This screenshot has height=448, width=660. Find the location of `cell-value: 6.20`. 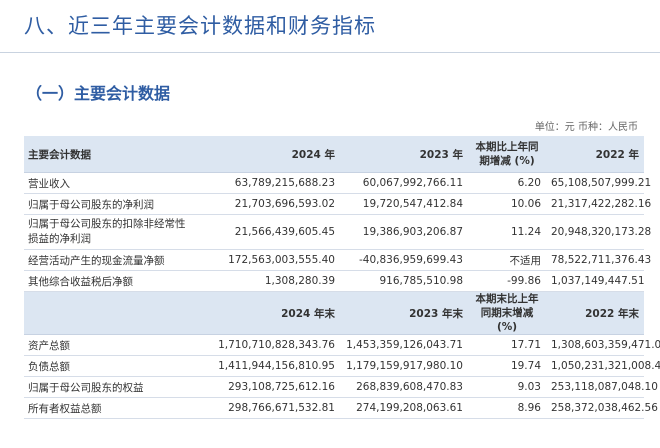

cell-value: 6.20 is located at coordinates (507, 183).